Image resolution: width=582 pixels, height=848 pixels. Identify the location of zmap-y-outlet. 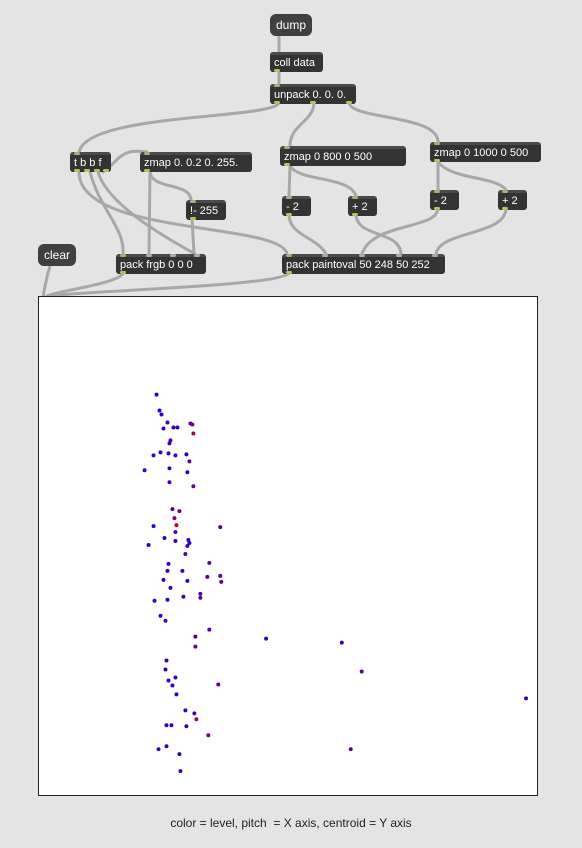
(437, 160).